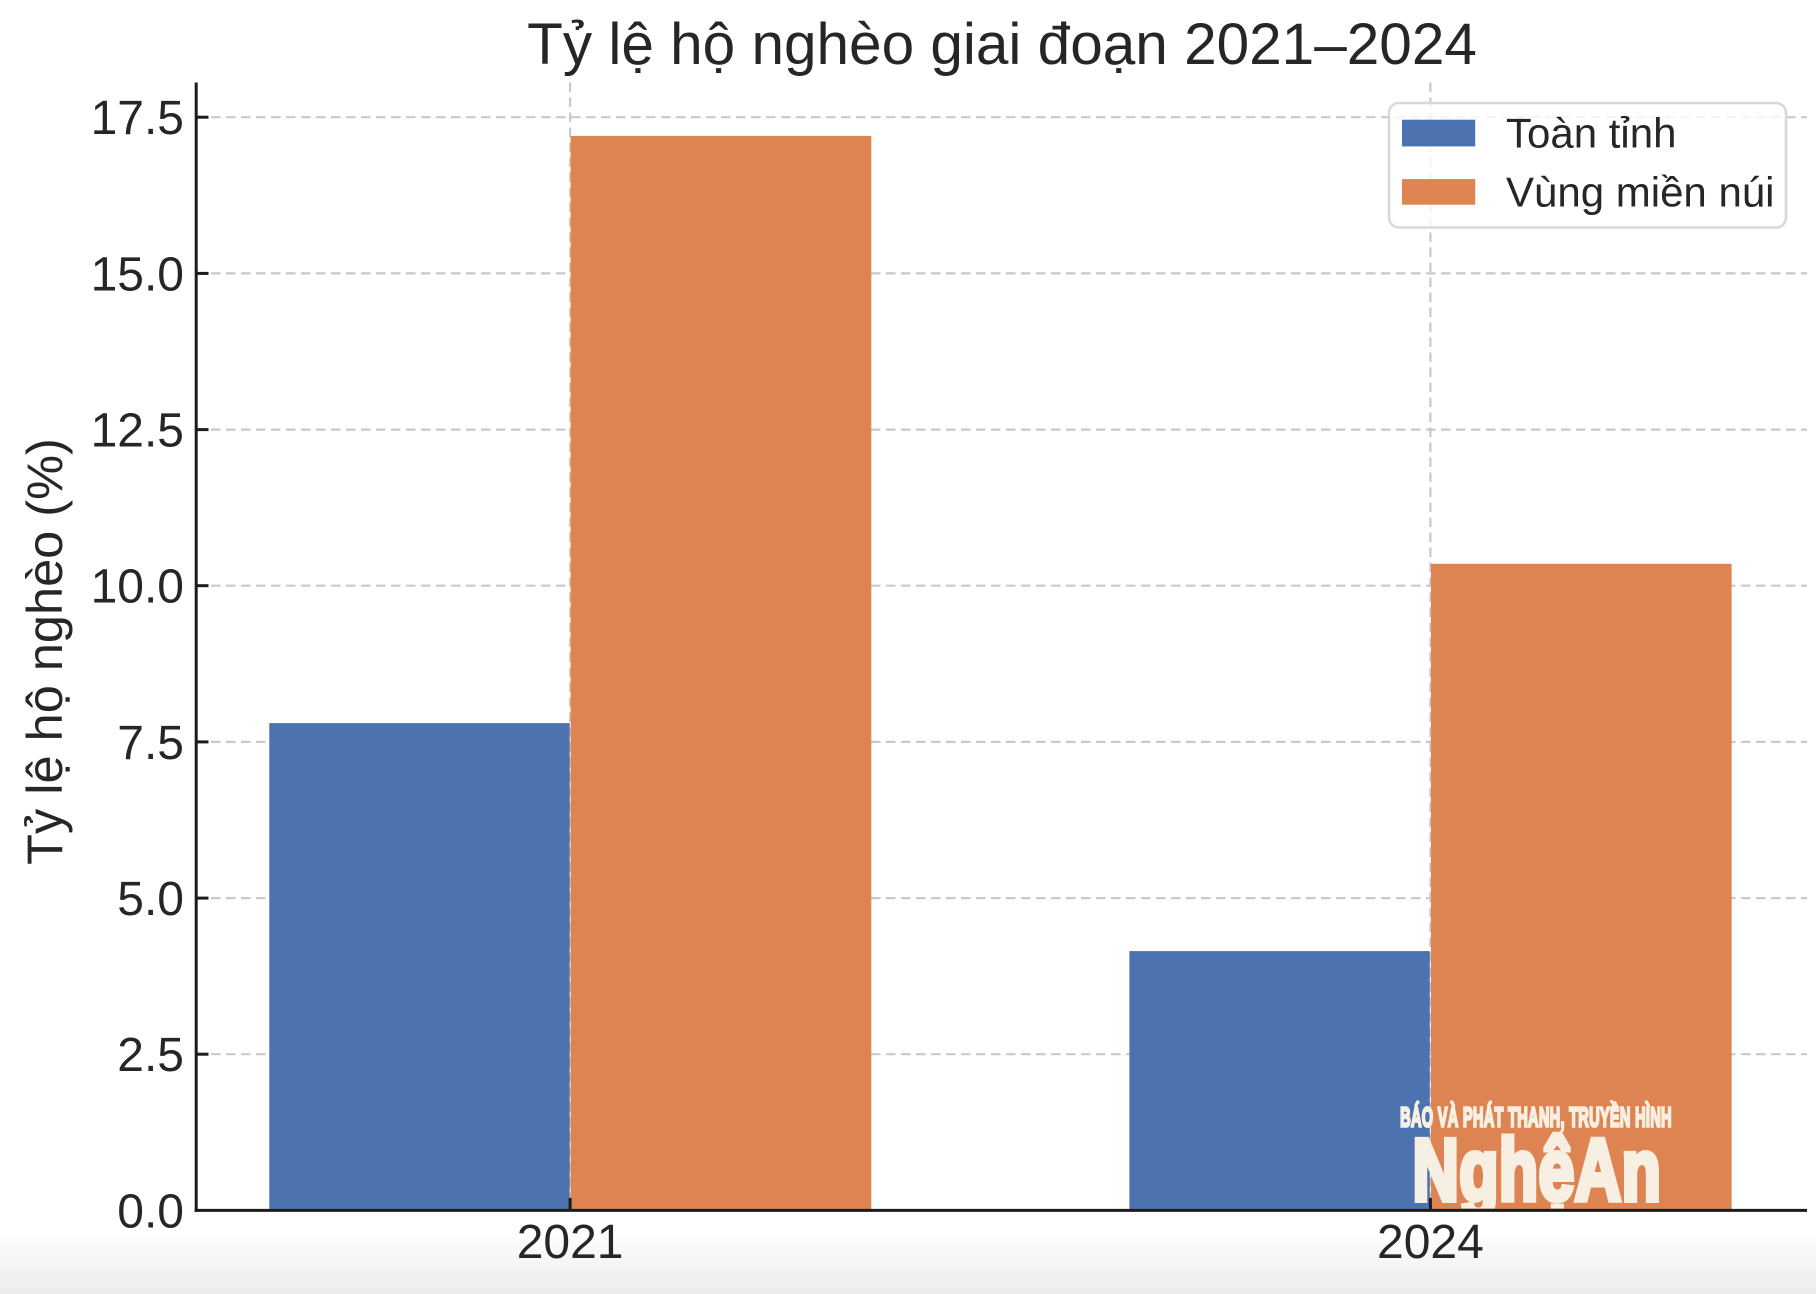 This screenshot has width=1816, height=1294. What do you see at coordinates (137, 118) in the screenshot?
I see `svg-text: 17.5` at bounding box center [137, 118].